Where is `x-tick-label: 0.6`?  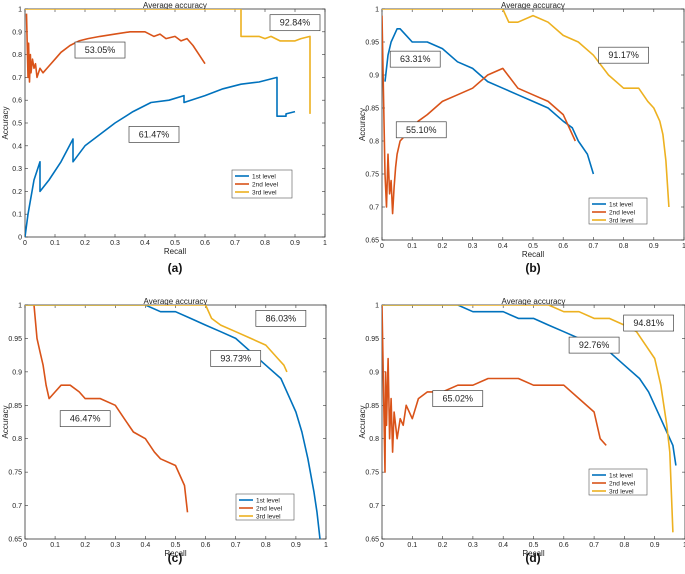
x-tick-label: 0.6 is located at coordinates (564, 545).